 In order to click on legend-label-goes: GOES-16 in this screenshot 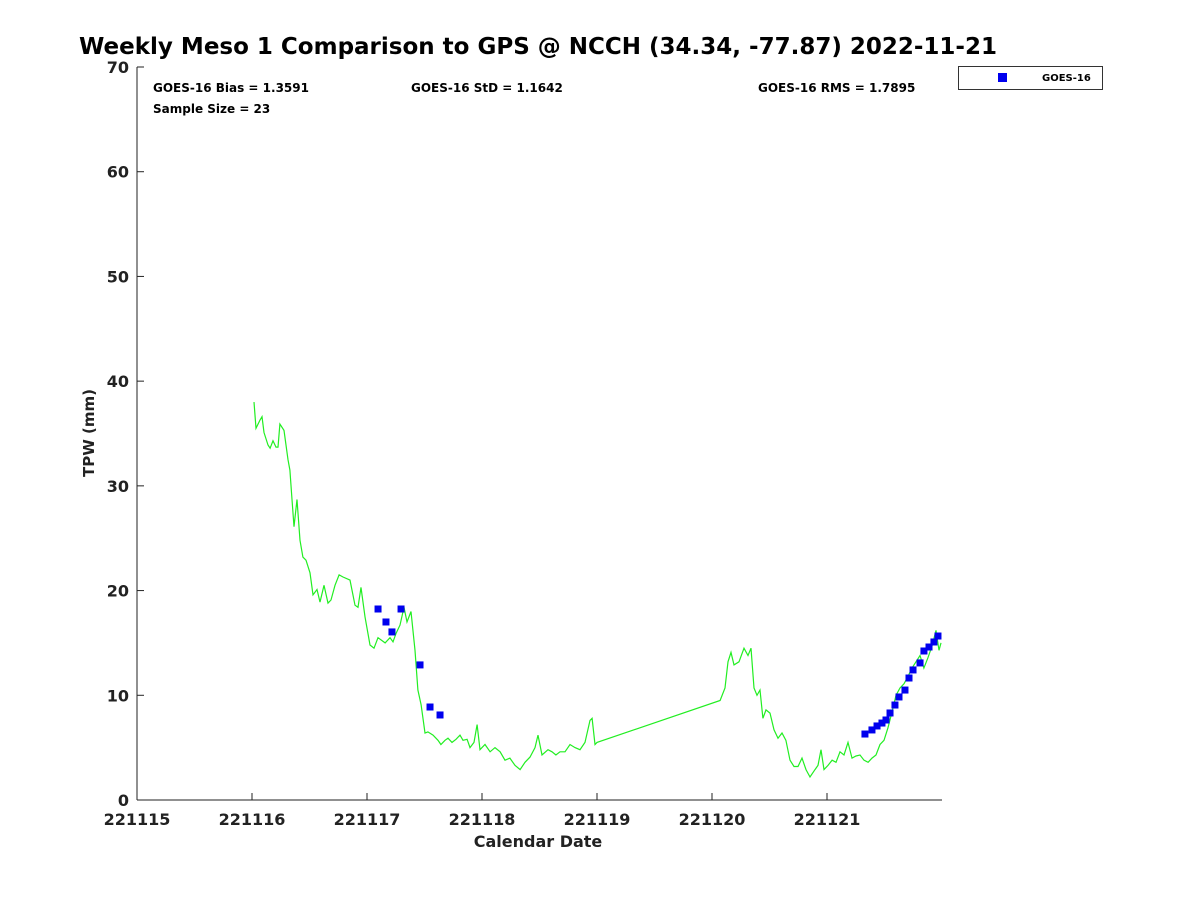, I will do `click(1066, 78)`.